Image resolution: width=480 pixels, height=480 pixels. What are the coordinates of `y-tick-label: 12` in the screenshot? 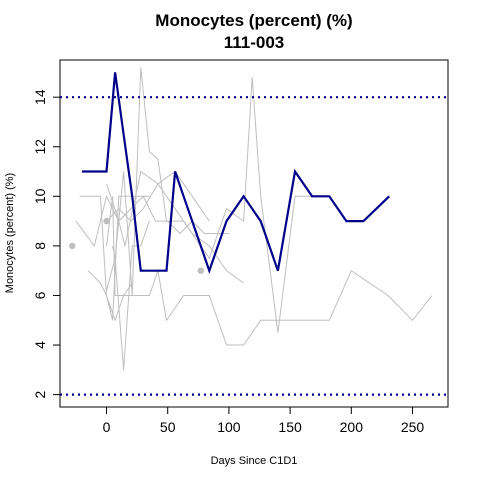 It's located at (40, 147).